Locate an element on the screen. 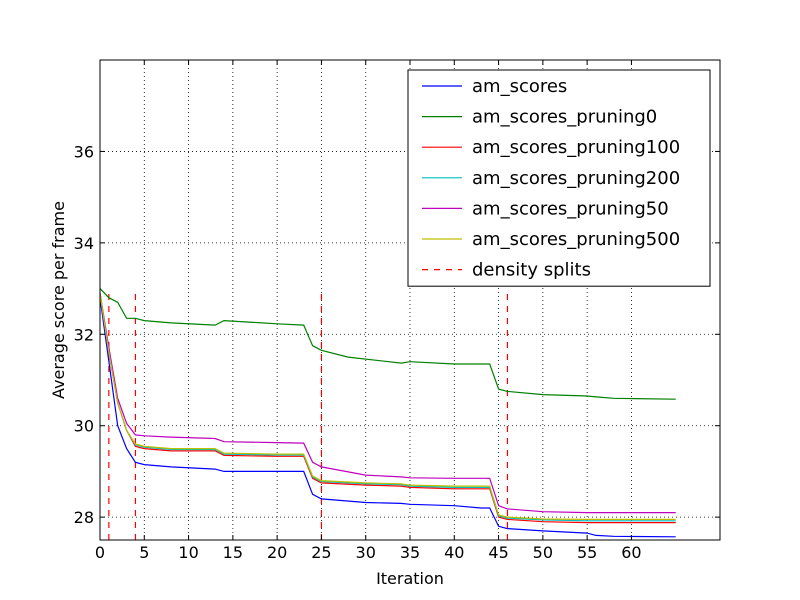 This screenshot has width=800, height=600. y-tick-label: 28 is located at coordinates (84, 517).